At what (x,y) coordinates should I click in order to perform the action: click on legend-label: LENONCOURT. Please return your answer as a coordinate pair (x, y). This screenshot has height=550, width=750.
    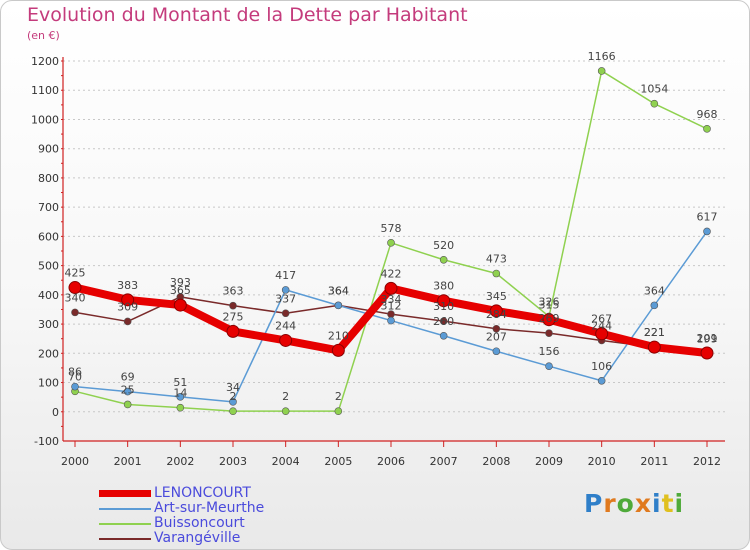
    Looking at the image, I should click on (202, 493).